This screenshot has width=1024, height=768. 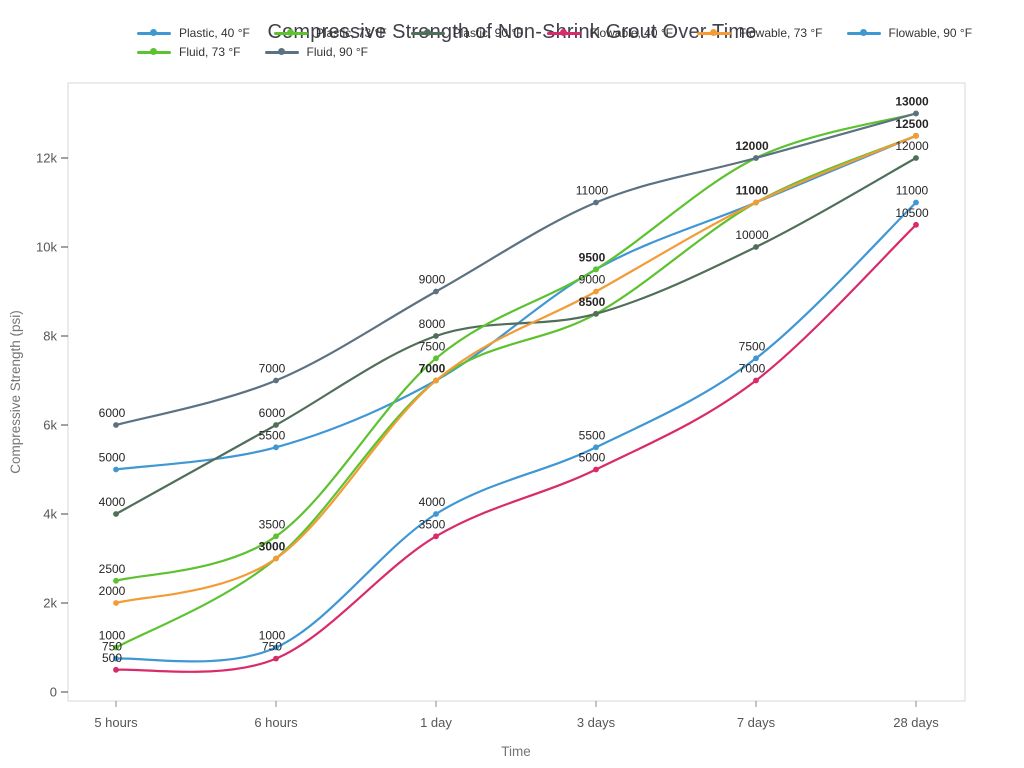 What do you see at coordinates (272, 435) in the screenshot?
I see `point-label: 5500` at bounding box center [272, 435].